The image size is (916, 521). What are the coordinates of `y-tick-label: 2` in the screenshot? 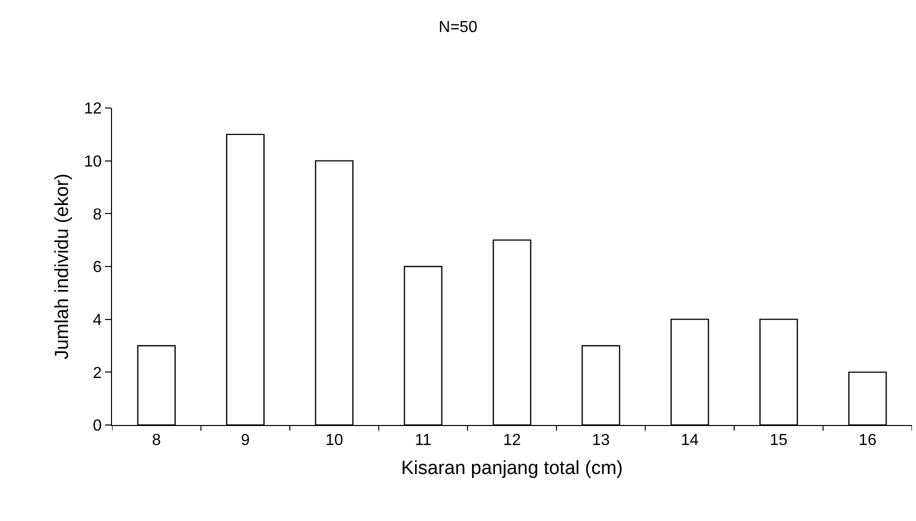 It's located at (97, 373).